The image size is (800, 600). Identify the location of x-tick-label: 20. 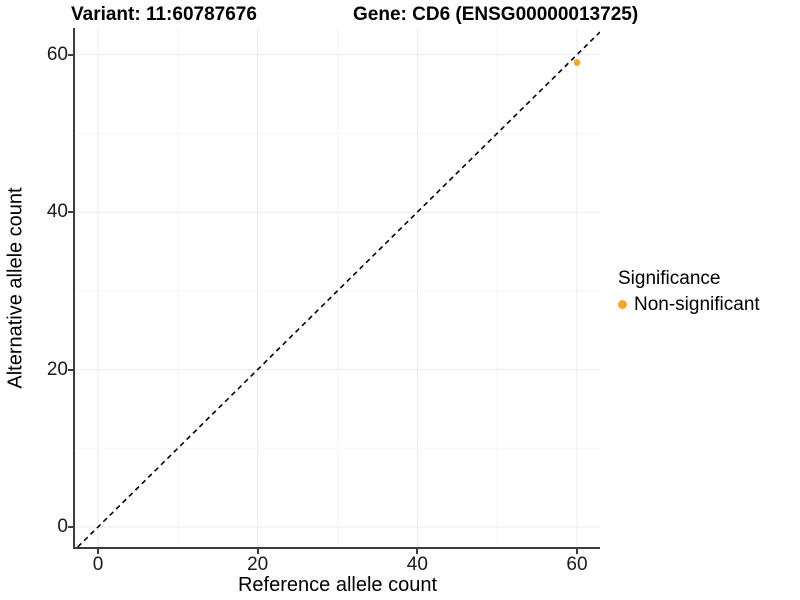
(258, 564).